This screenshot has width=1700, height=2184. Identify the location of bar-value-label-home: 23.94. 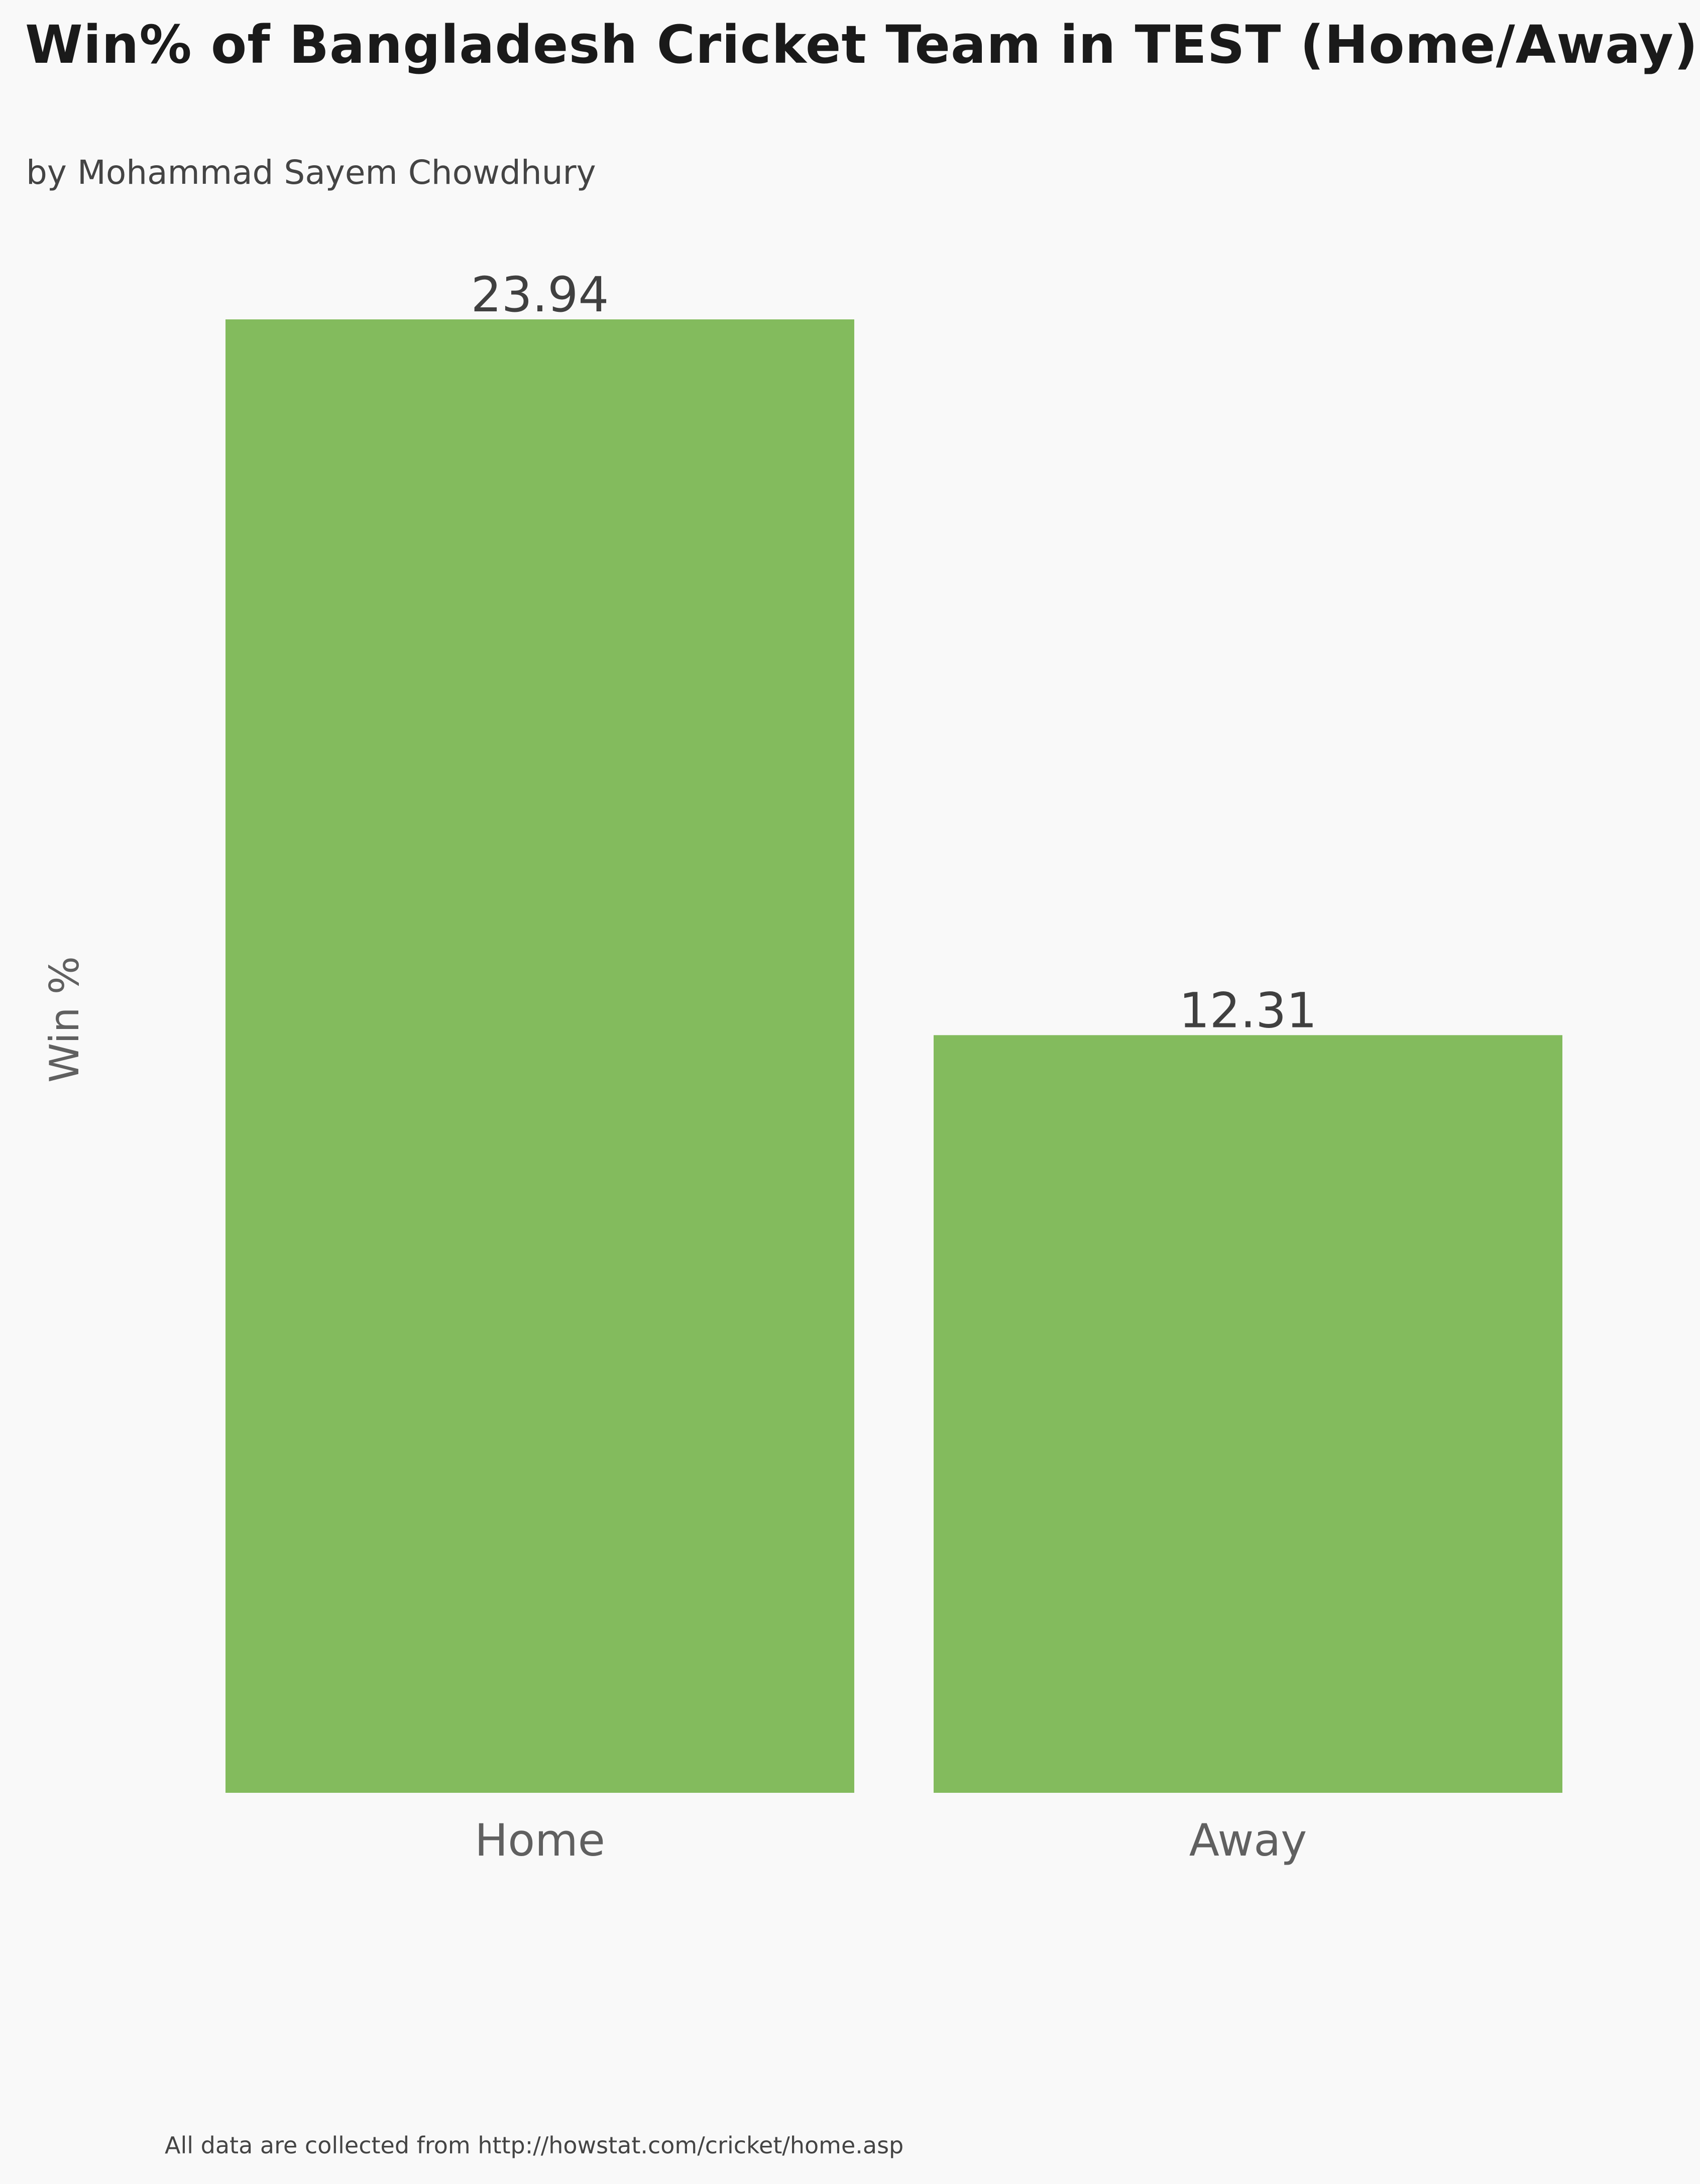
(540, 295).